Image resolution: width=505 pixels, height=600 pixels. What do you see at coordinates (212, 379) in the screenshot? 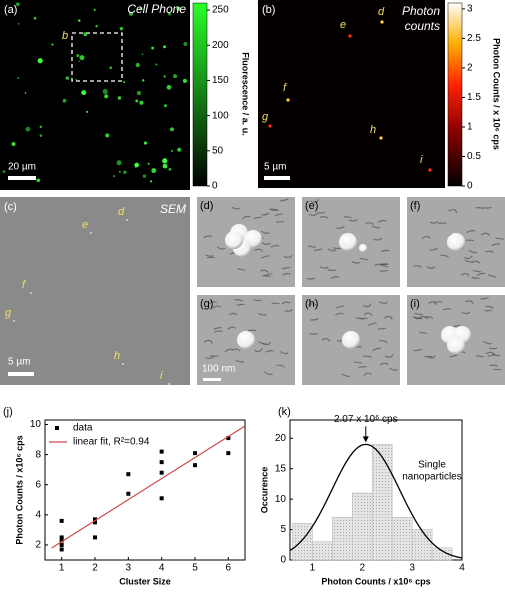
I see `scale-bar` at bounding box center [212, 379].